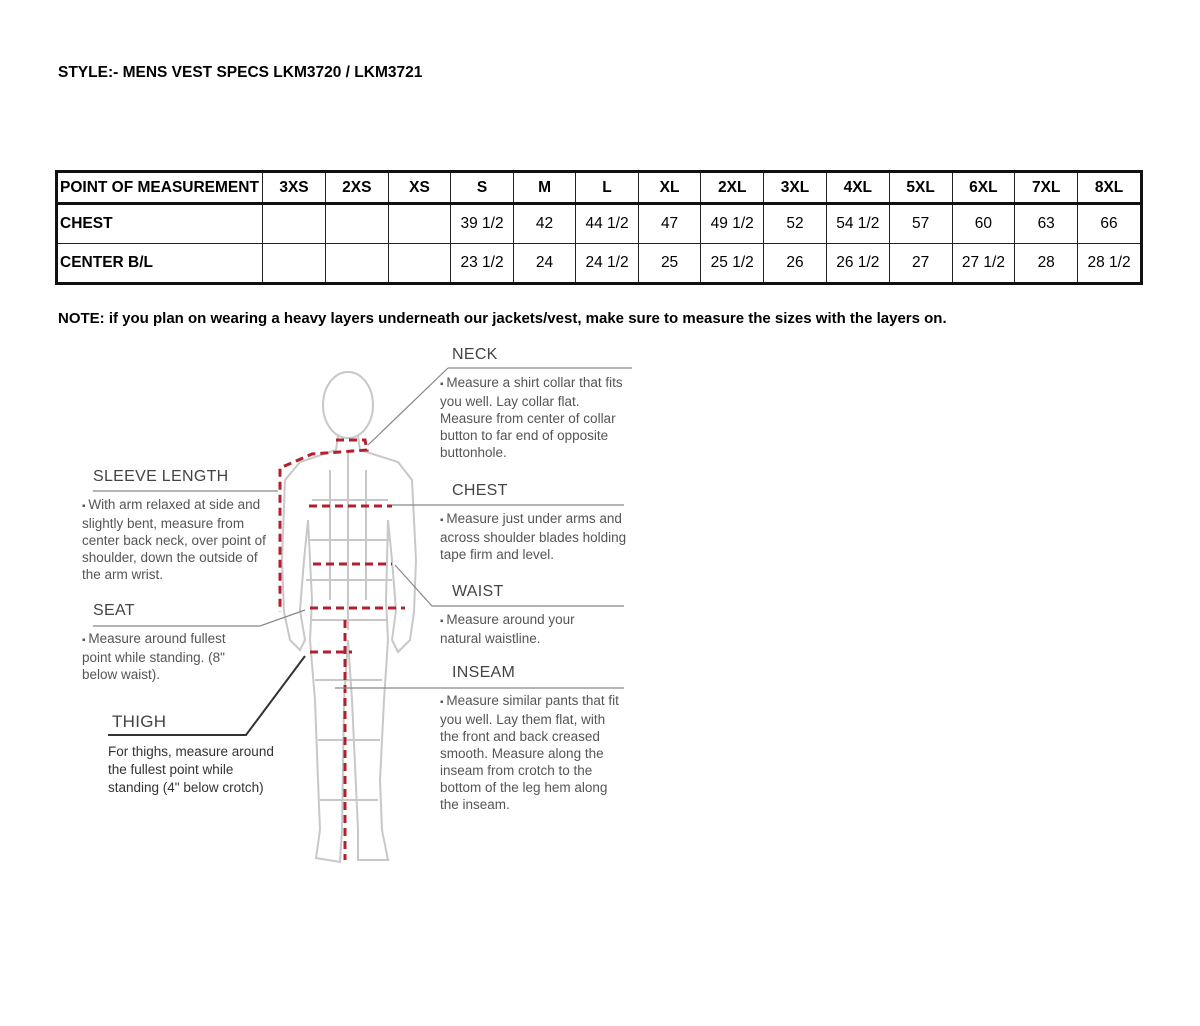 This screenshot has height=1026, width=1200. What do you see at coordinates (607, 187) in the screenshot?
I see `column-header: L` at bounding box center [607, 187].